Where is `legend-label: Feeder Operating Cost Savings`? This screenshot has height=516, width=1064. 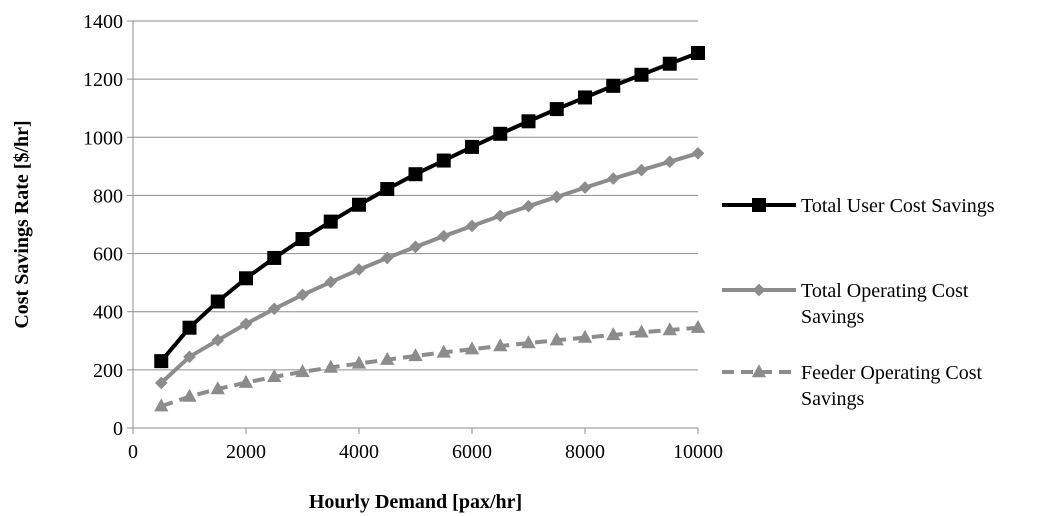
legend-label: Feeder Operating Cost Savings is located at coordinates (892, 386).